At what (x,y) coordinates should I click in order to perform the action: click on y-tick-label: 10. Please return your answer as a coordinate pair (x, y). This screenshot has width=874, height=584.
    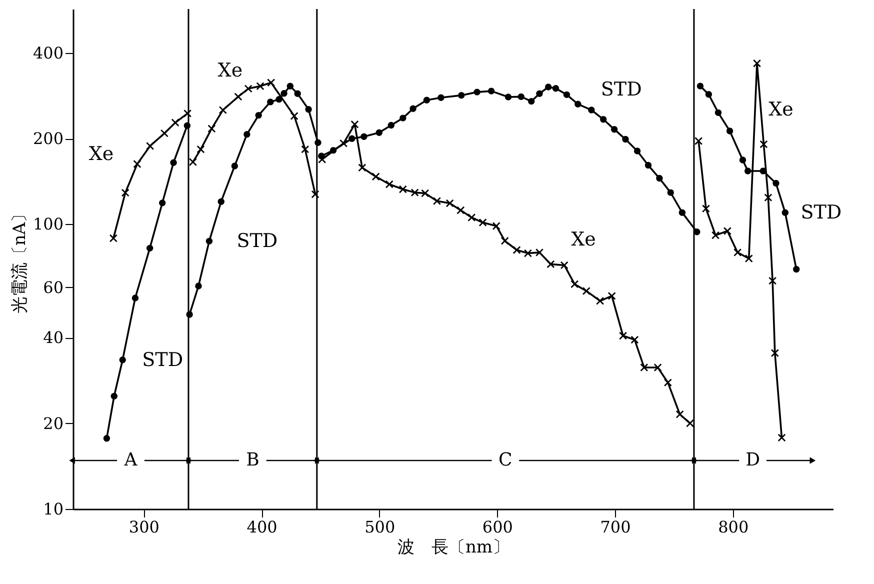
    Looking at the image, I should click on (53, 509).